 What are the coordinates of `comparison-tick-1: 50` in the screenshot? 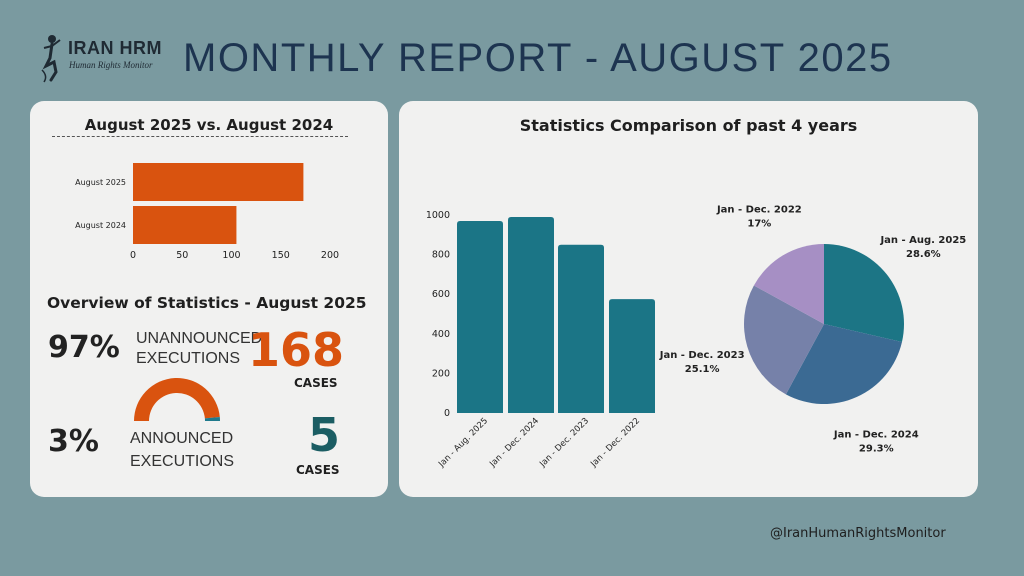 It's located at (182, 255).